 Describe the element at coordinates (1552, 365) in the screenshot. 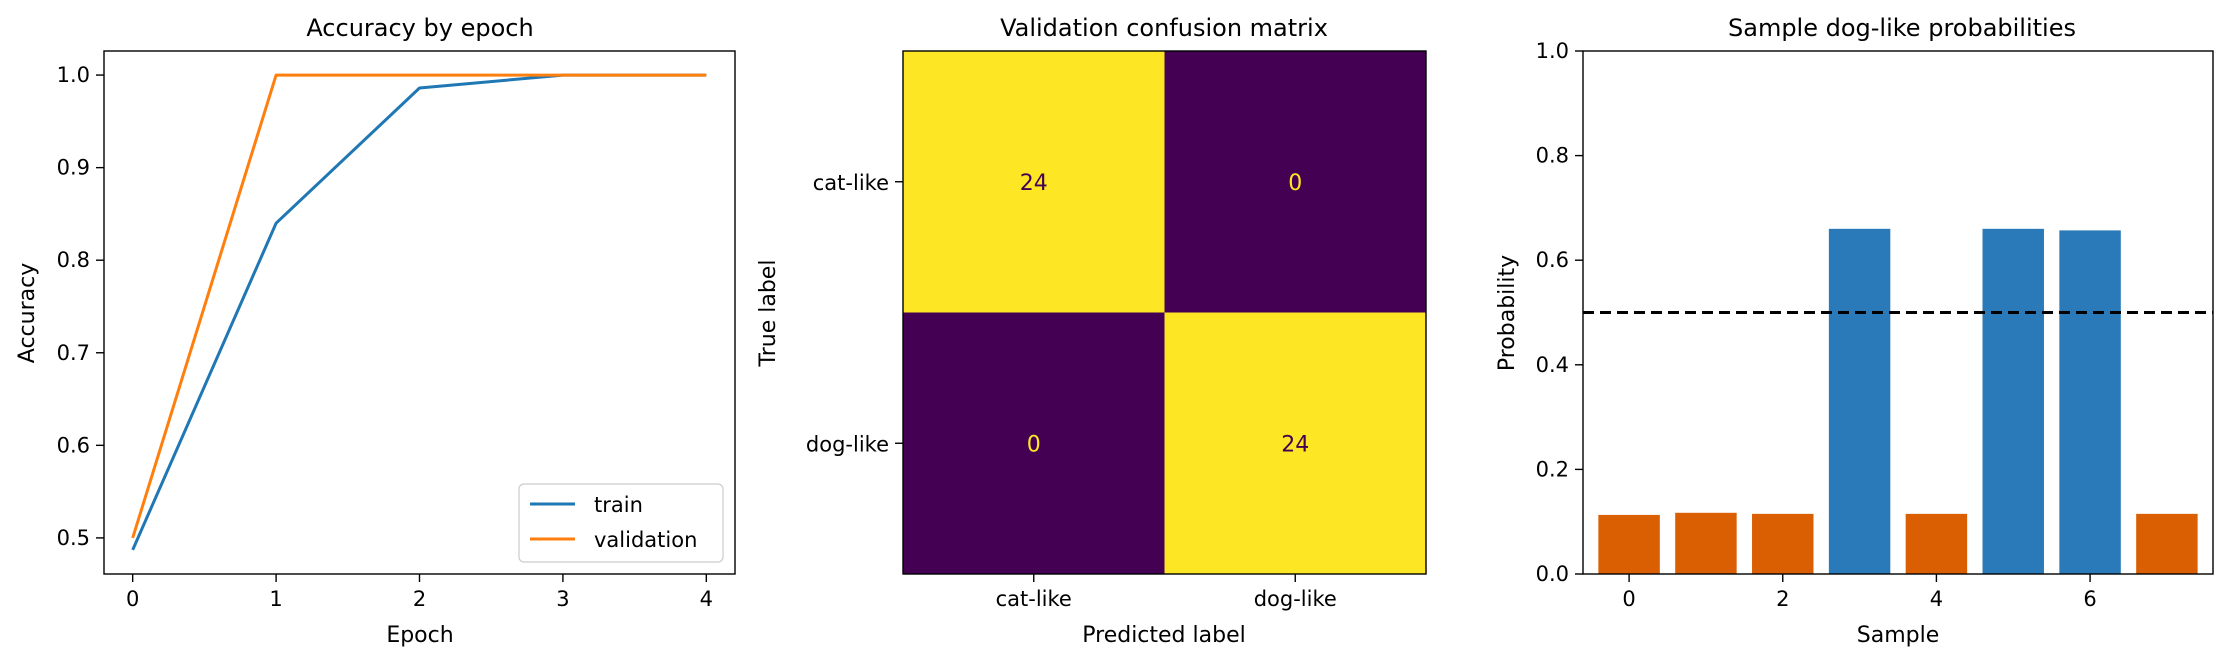

I see `y-tick-label: 0.4` at that location.